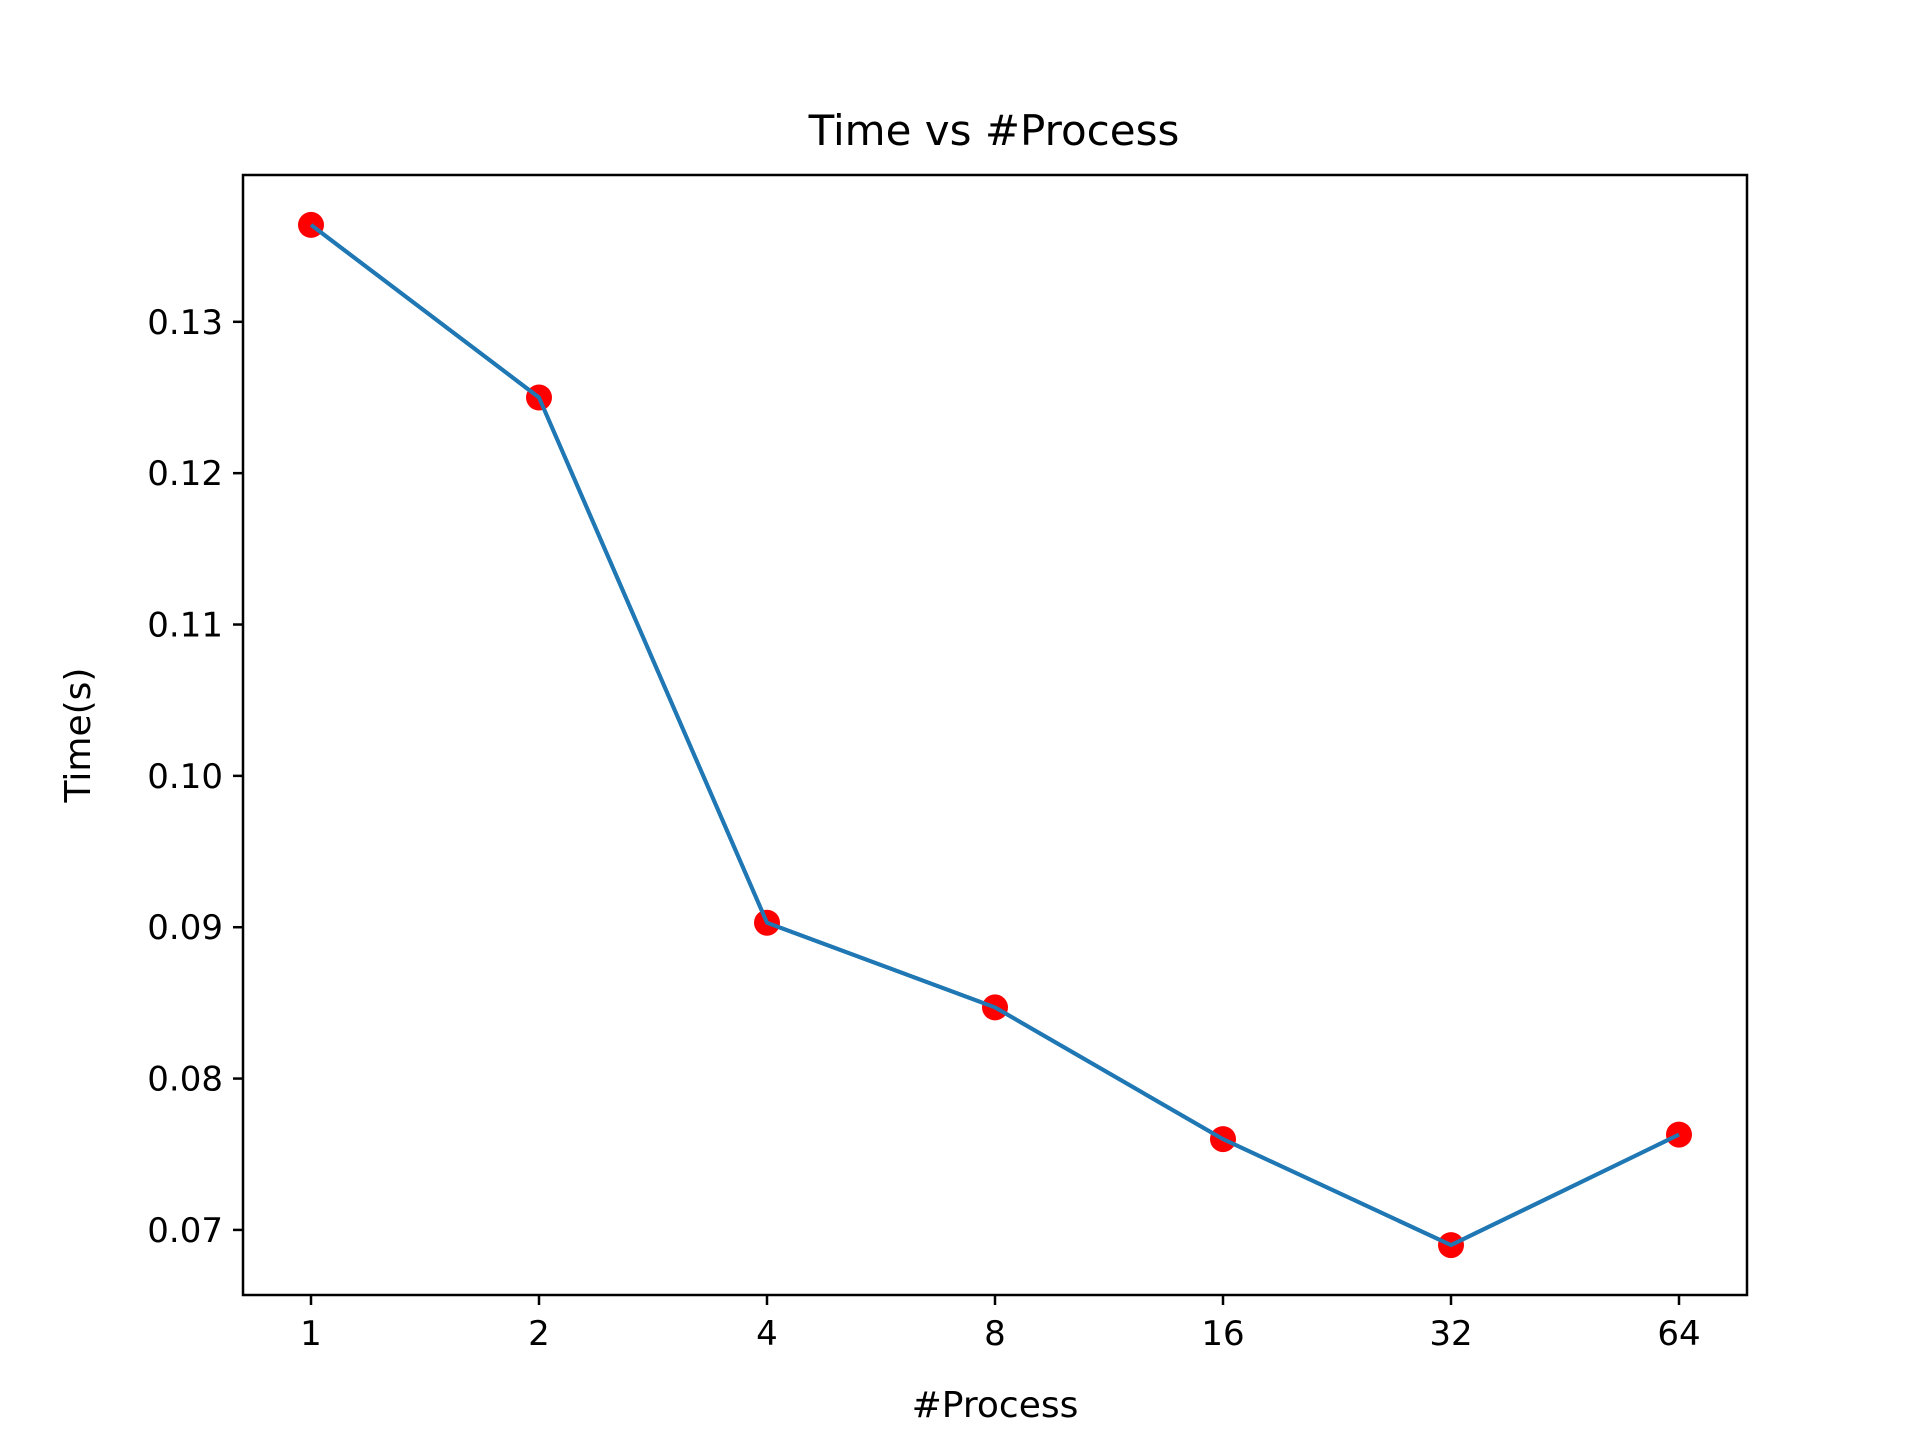 The image size is (1920, 1444). What do you see at coordinates (78, 736) in the screenshot?
I see `y-axis-label: Time(s)` at bounding box center [78, 736].